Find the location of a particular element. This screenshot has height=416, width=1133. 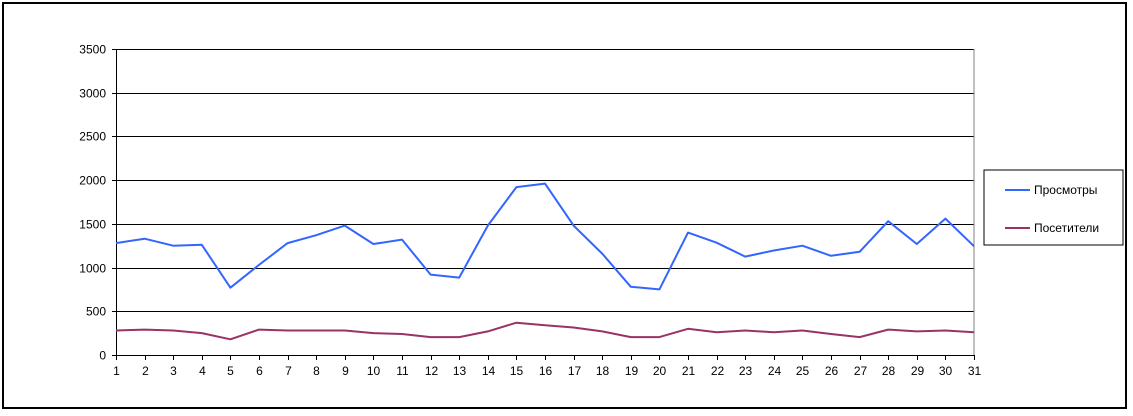

x-tick-label: 8 is located at coordinates (316, 371).